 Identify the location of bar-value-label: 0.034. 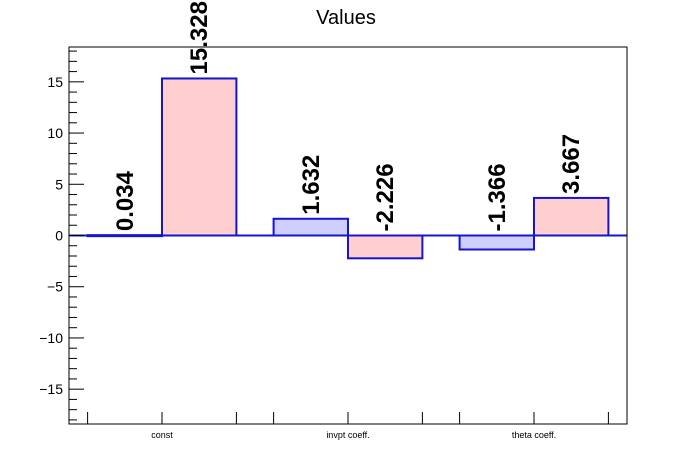
(125, 200).